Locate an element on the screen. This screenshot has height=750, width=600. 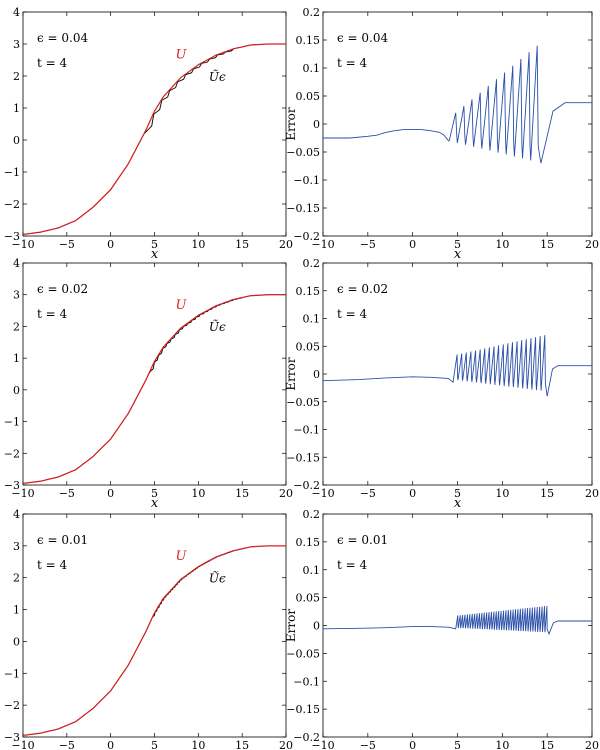
annotation-eps: ϵ = 0.04 is located at coordinates (62, 38).